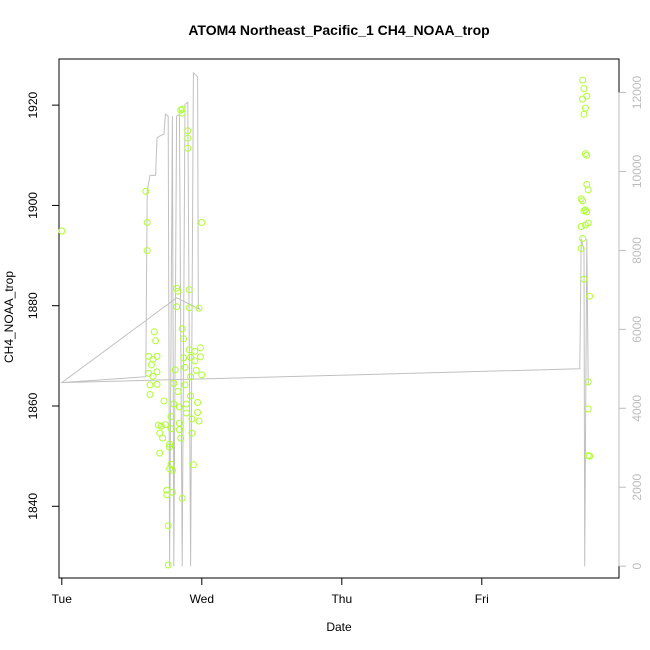 The image size is (650, 650). Describe the element at coordinates (637, 566) in the screenshot. I see `y2-tick-label: 0` at that location.